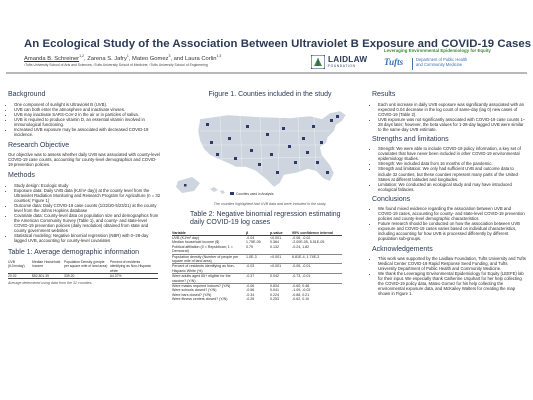  Describe the element at coordinates (270, 94) in the screenshot. I see `figure1-heading: Figure 1. Counties included in the study` at that location.